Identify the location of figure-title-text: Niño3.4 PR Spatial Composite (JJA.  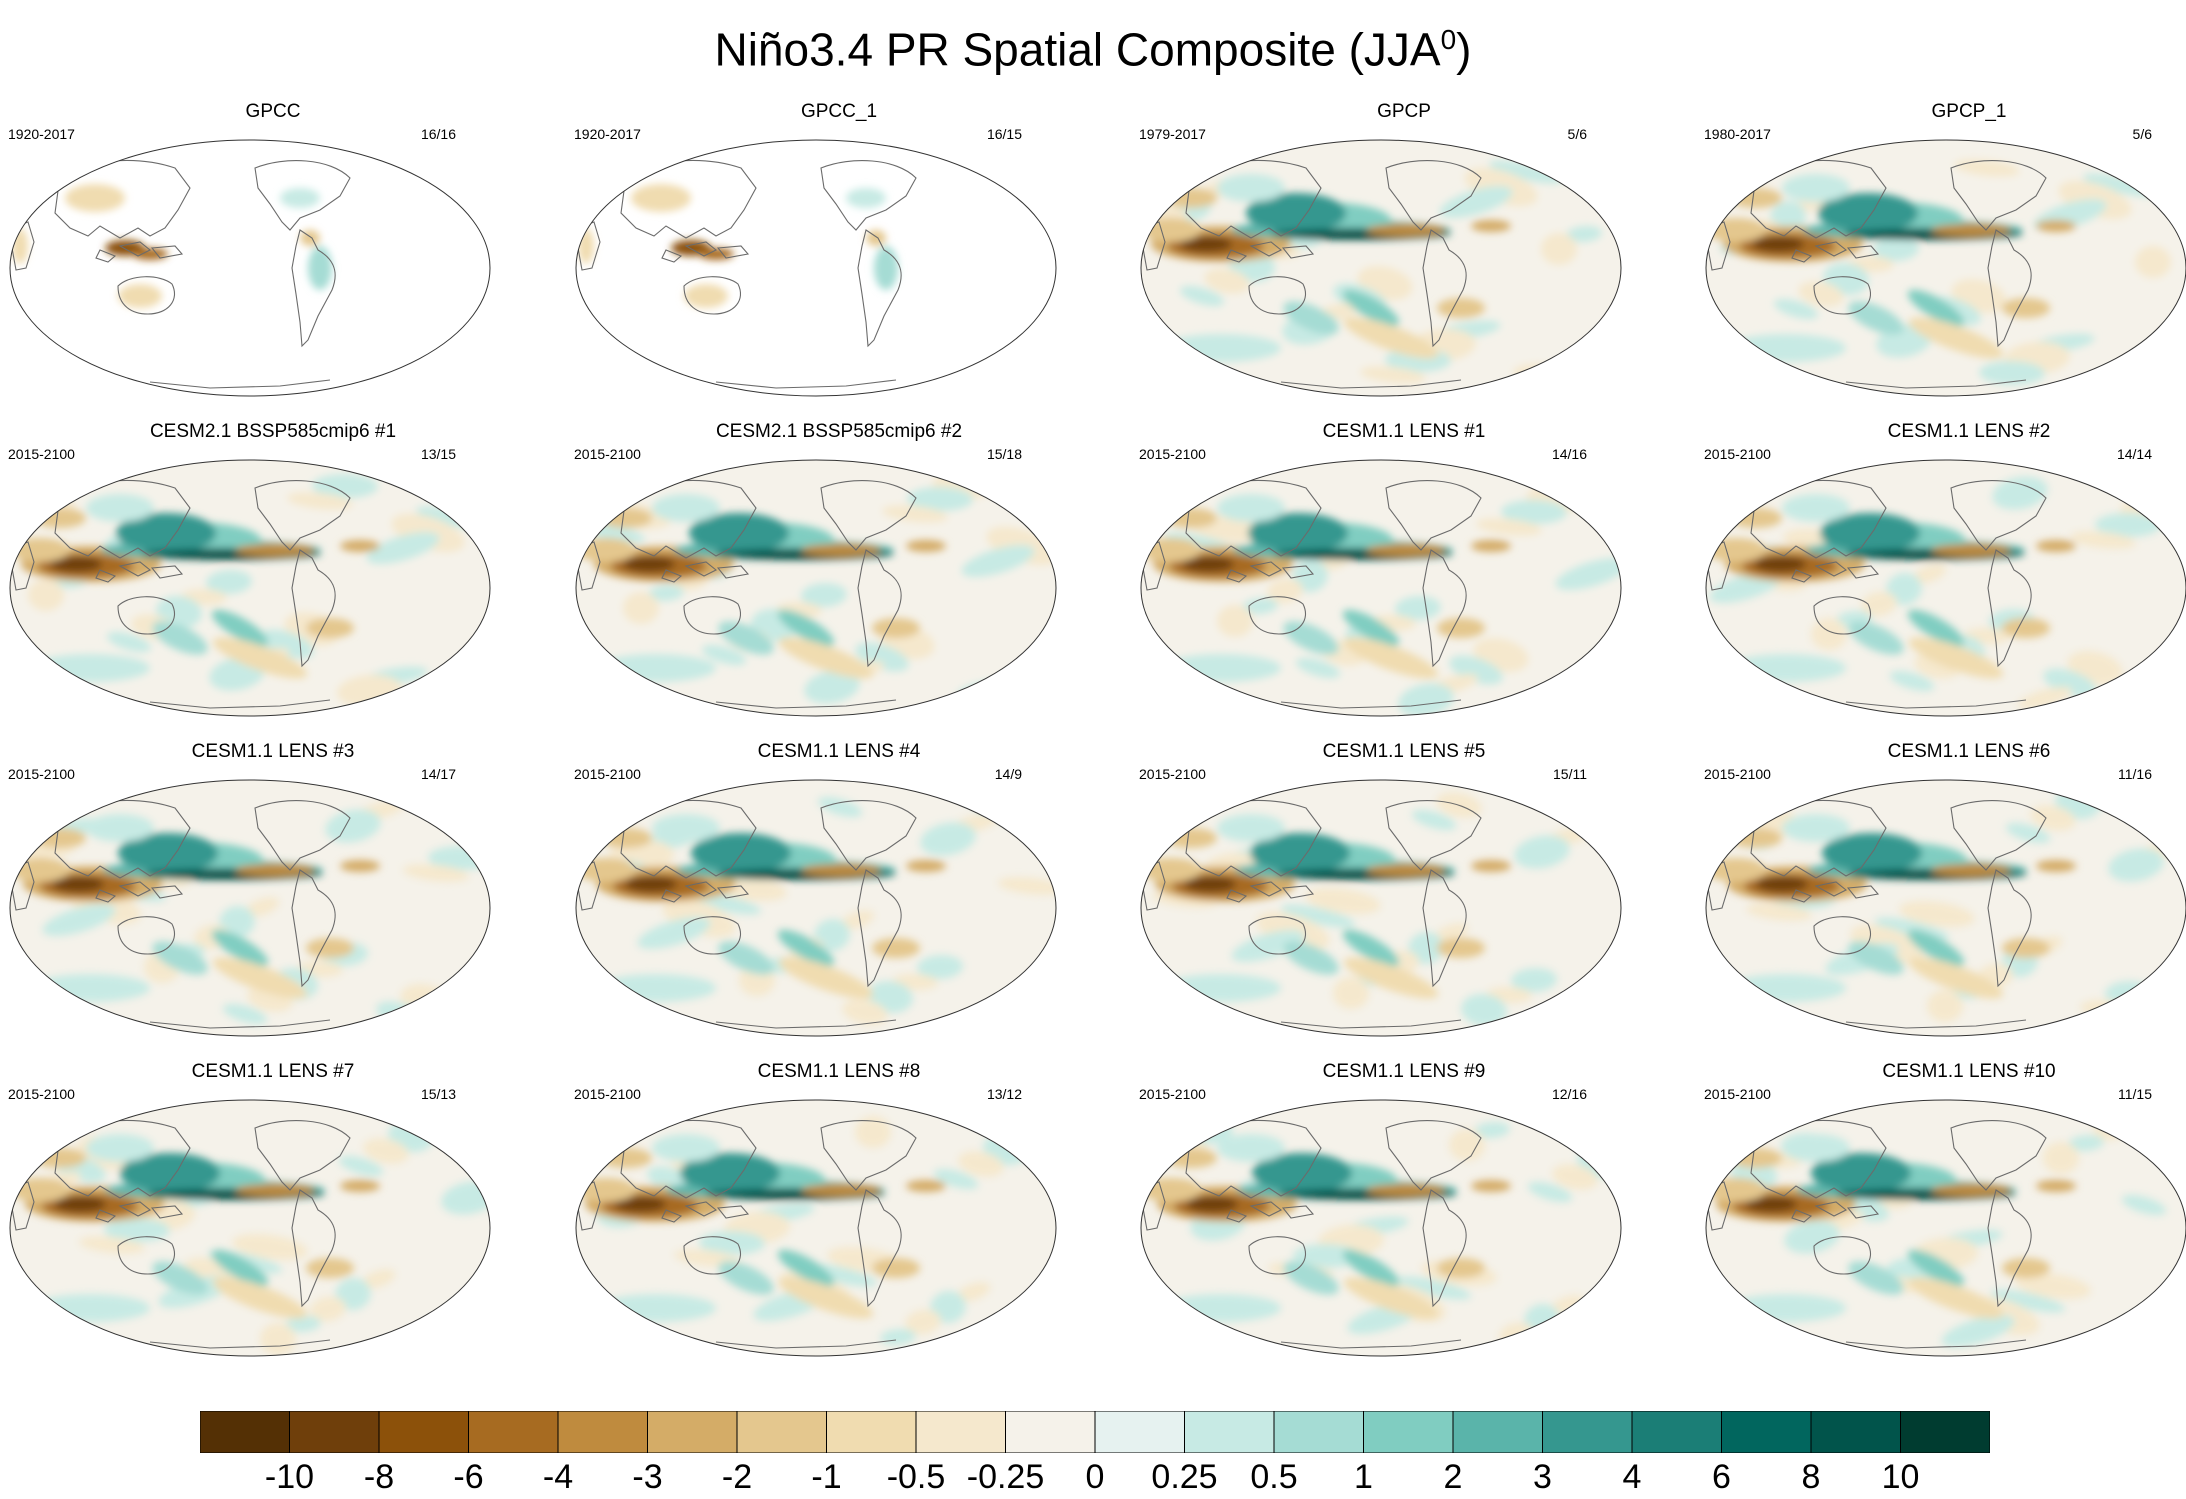
(1077, 49).